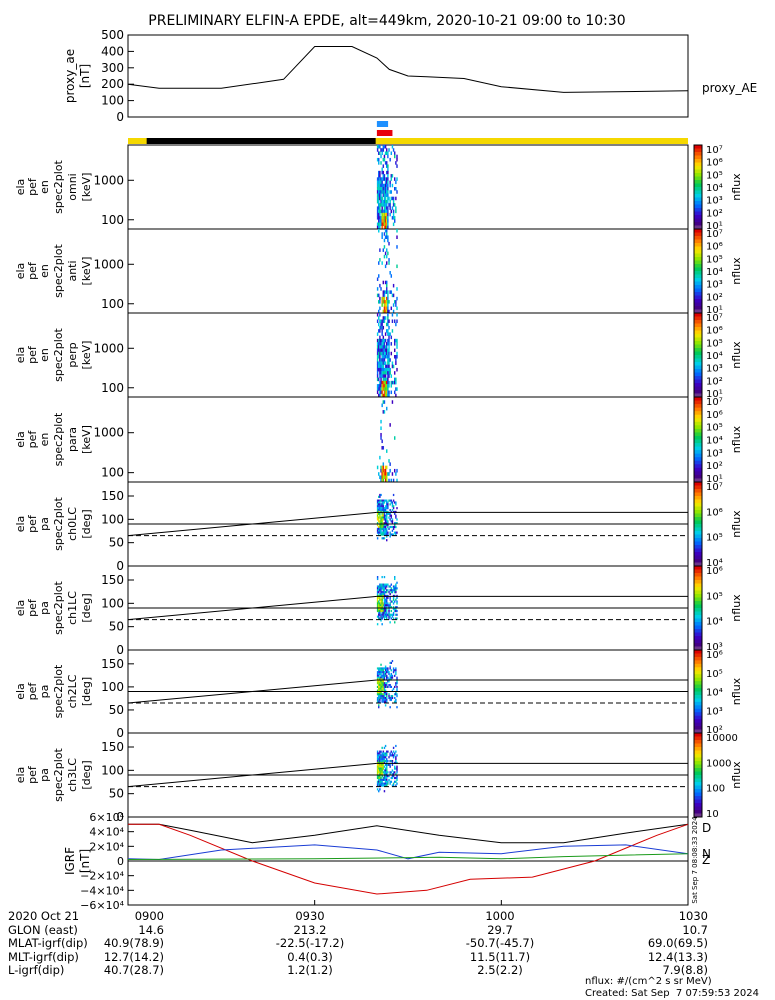 The height and width of the screenshot is (1000, 775). What do you see at coordinates (112, 664) in the screenshot?
I see `pitch-tick-label: 150` at bounding box center [112, 664].